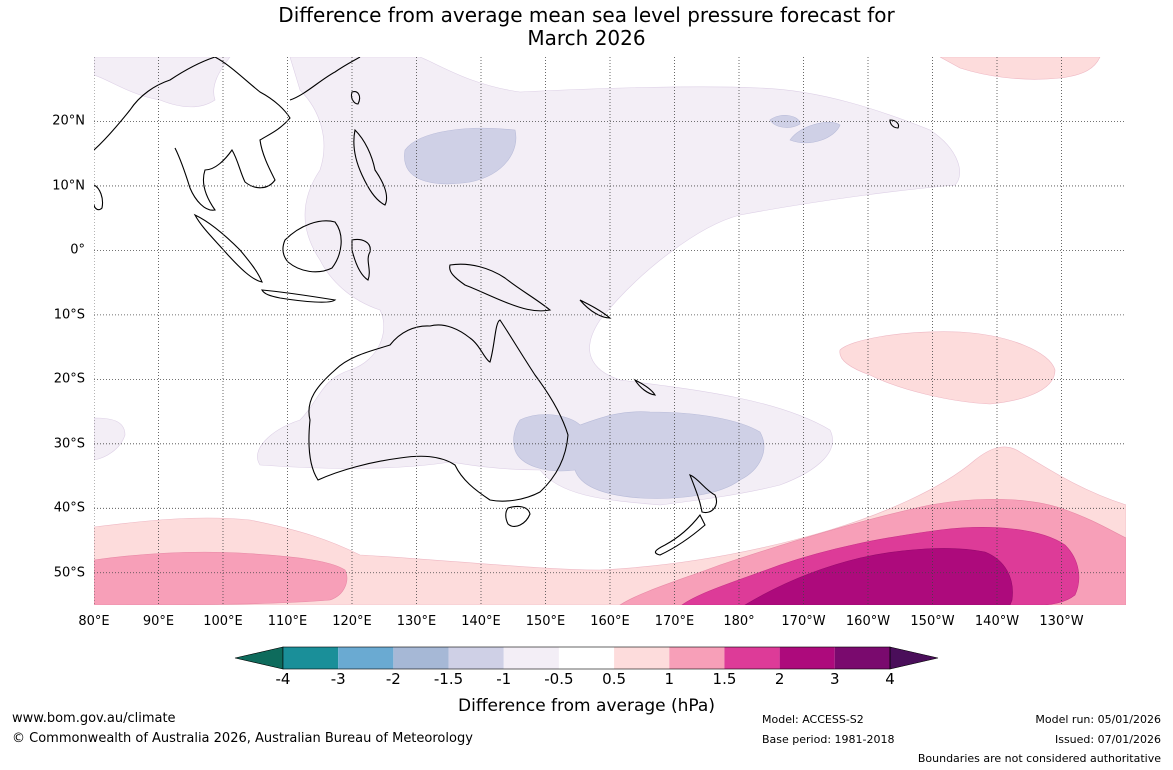 This screenshot has height=770, width=1173. Describe the element at coordinates (680, 534) in the screenshot. I see `coastline-new-zealand-south` at that location.